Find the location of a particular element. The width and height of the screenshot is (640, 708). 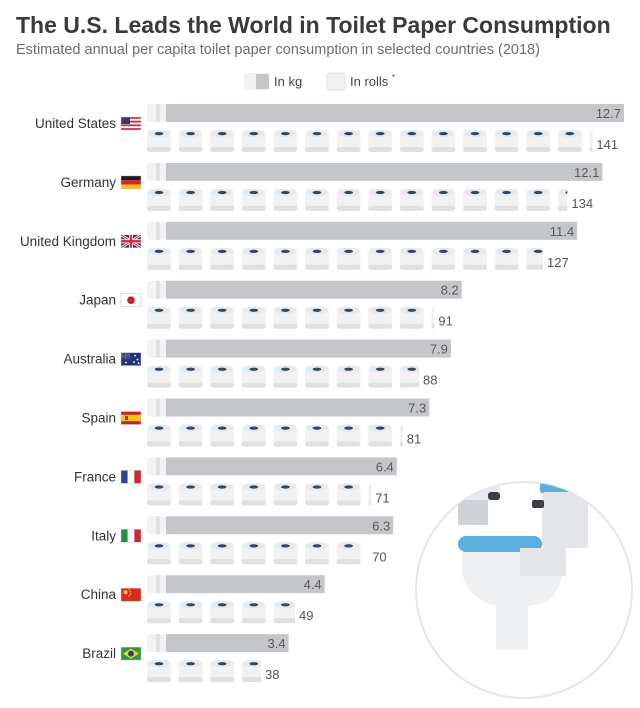

kg-value-label-united-states: 12.7 is located at coordinates (608, 113).